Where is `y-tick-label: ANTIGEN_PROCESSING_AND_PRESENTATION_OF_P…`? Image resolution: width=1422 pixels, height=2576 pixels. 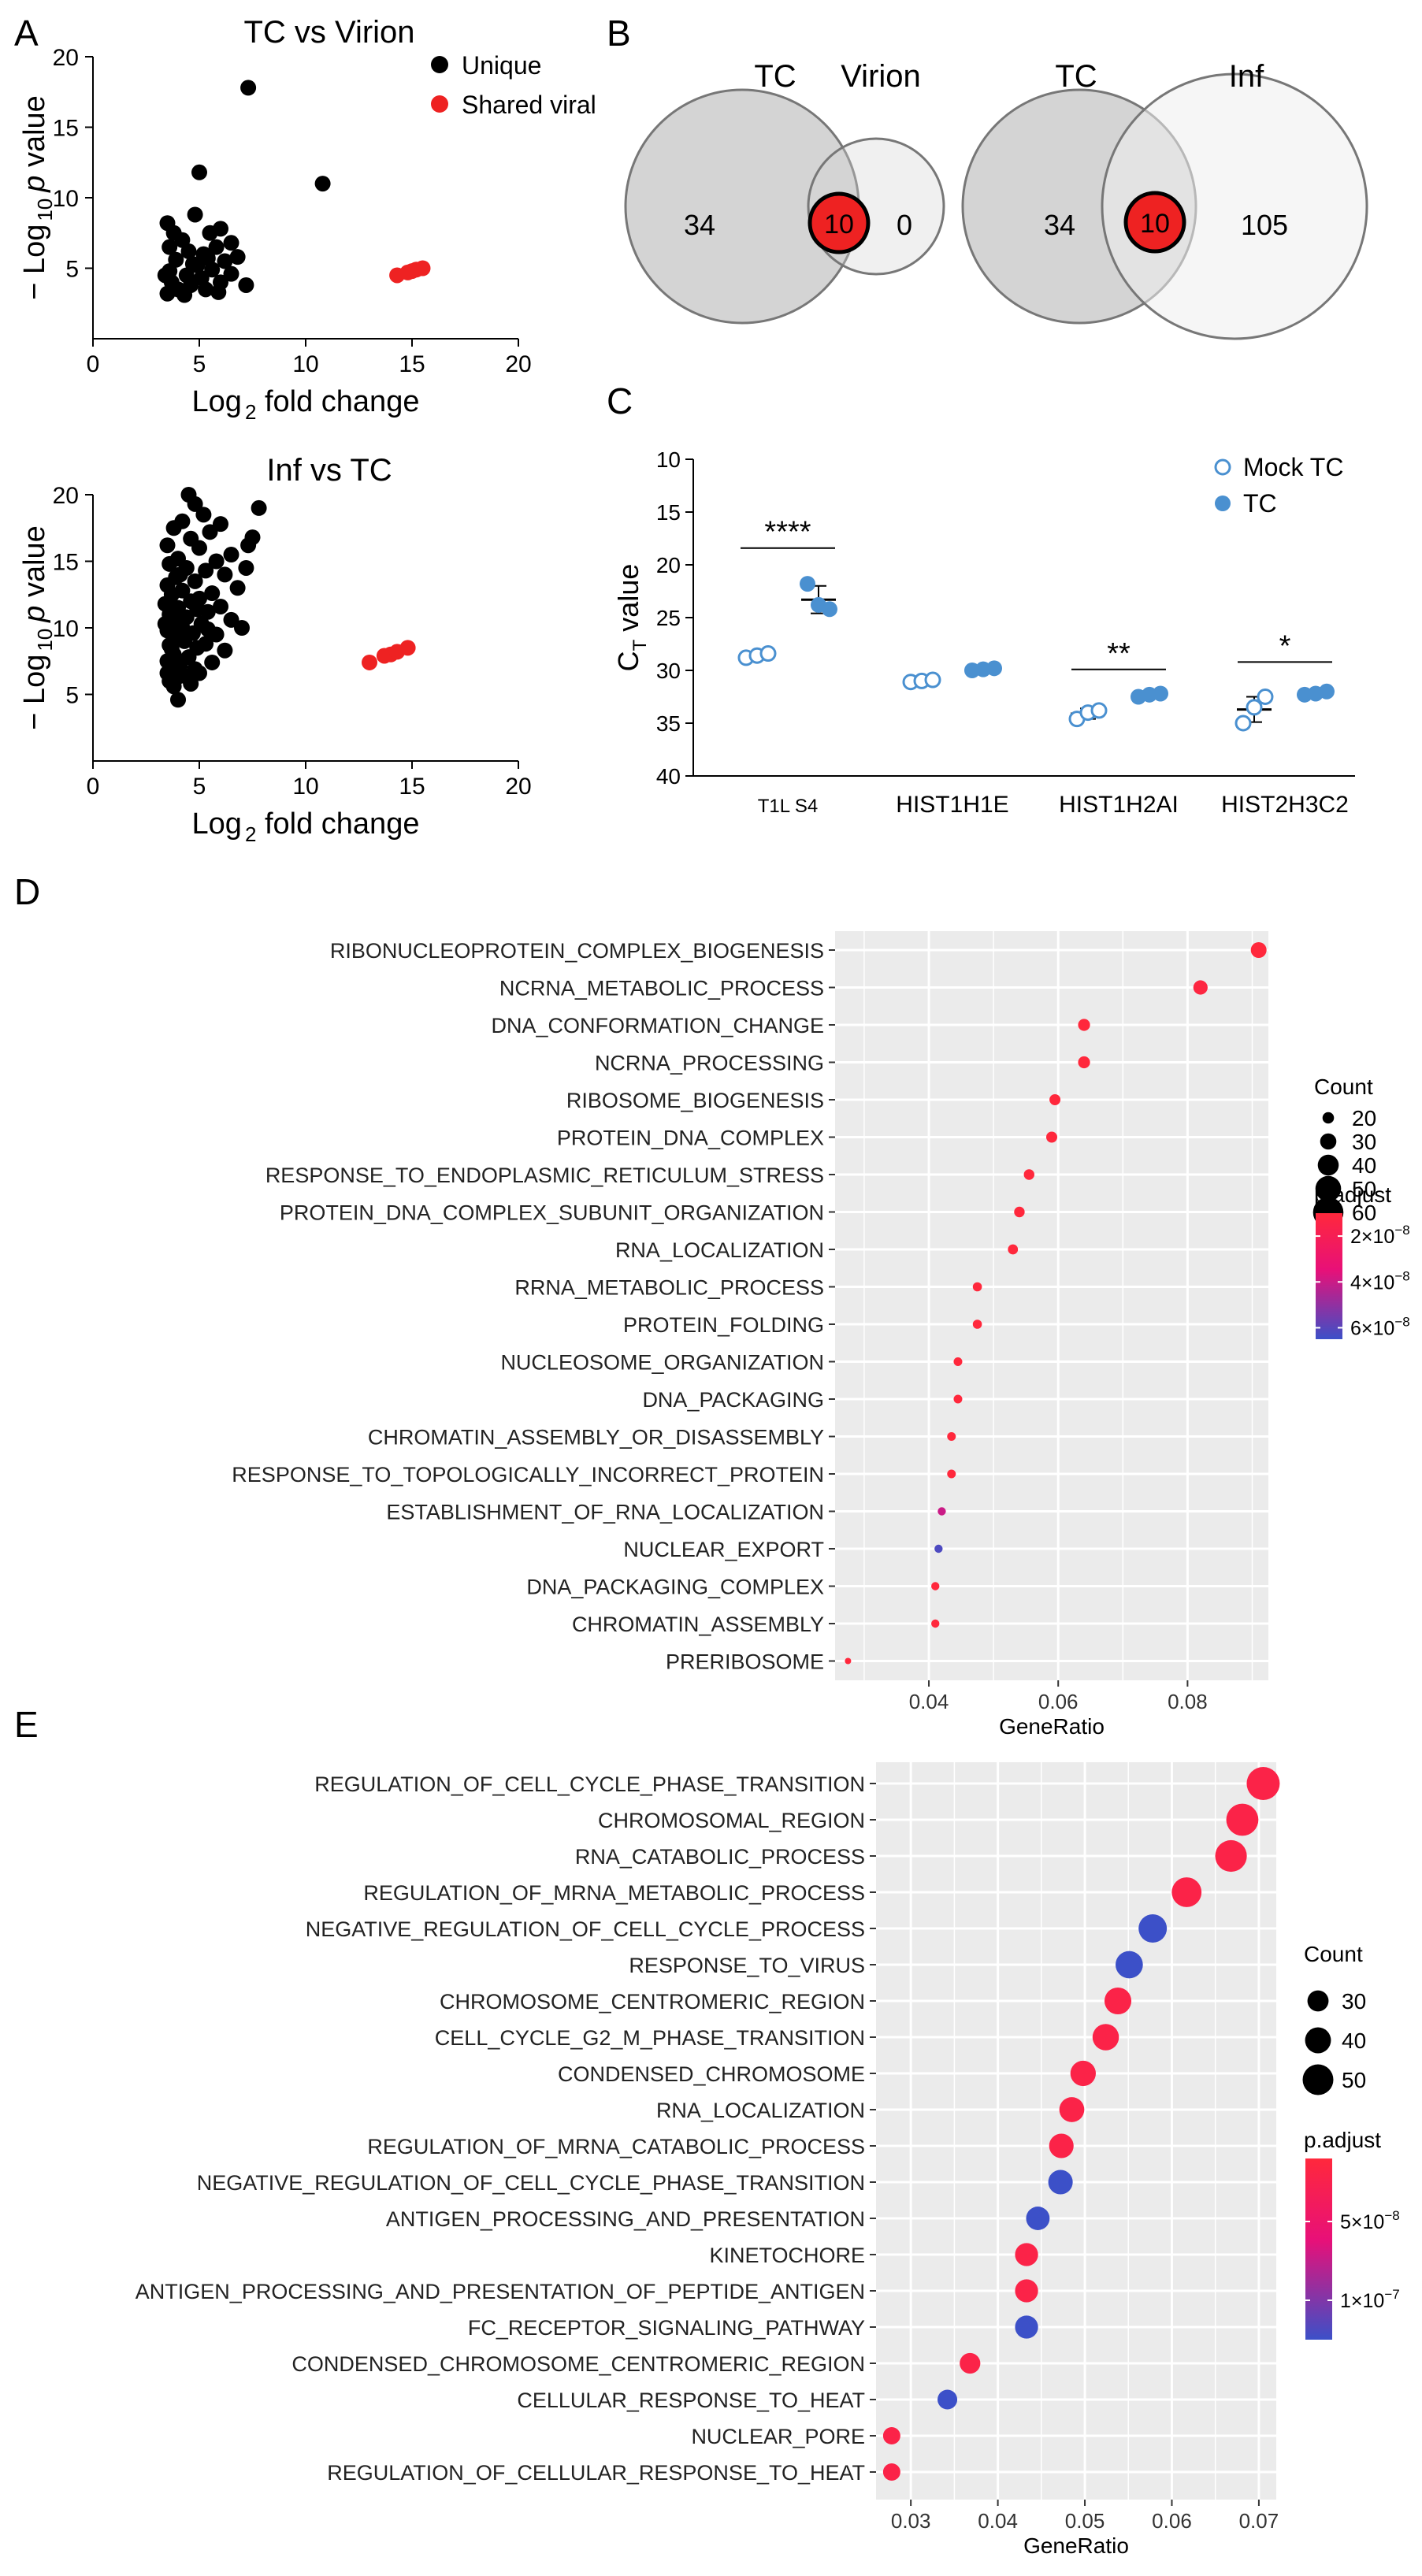
y-tick-label: ANTIGEN_PROCESSING_AND_PRESENTATION_OF_P… is located at coordinates (500, 2291).